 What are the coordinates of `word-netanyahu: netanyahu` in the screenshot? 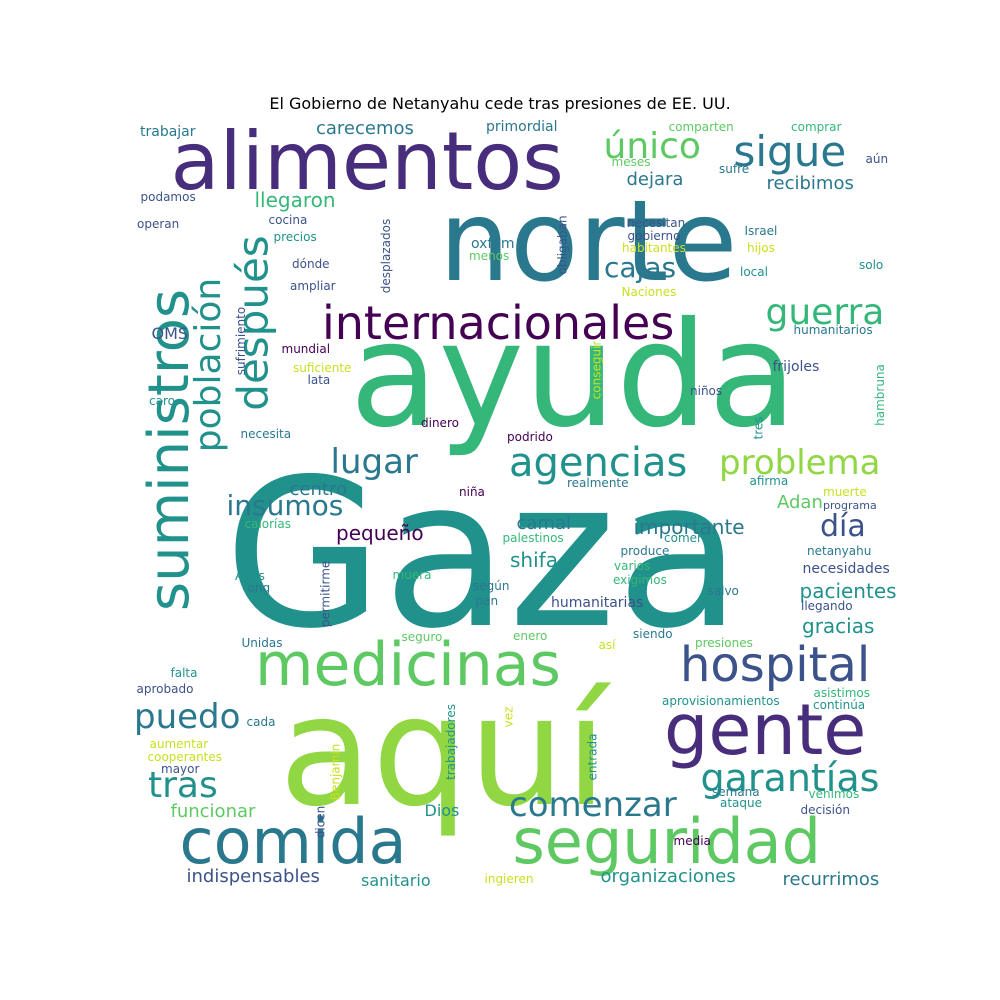 It's located at (839, 551).